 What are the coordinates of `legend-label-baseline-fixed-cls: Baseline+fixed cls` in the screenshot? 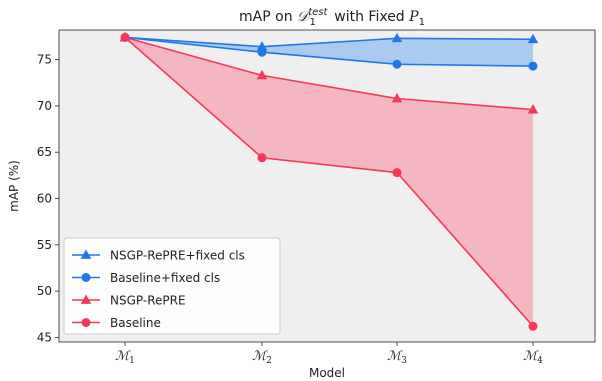 It's located at (165, 278).